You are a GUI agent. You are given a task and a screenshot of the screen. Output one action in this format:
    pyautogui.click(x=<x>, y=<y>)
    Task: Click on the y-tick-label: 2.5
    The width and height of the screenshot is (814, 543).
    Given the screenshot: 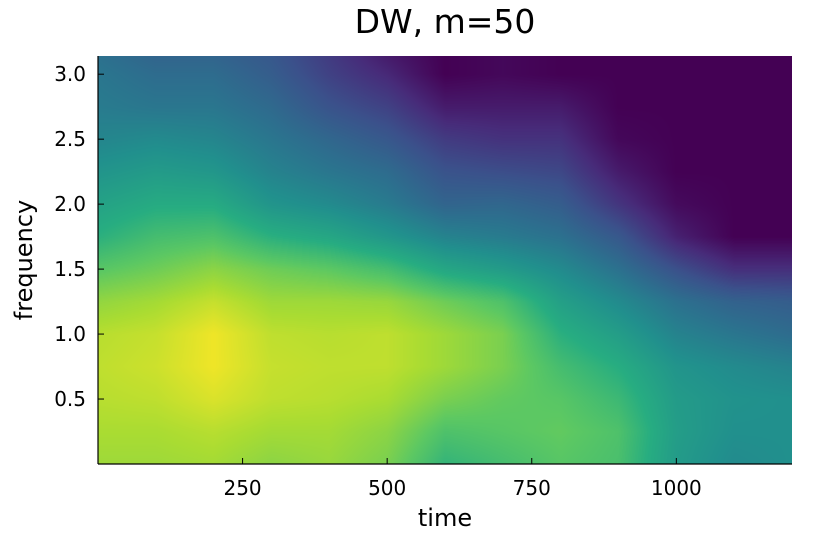 What is the action you would take?
    pyautogui.click(x=70, y=139)
    